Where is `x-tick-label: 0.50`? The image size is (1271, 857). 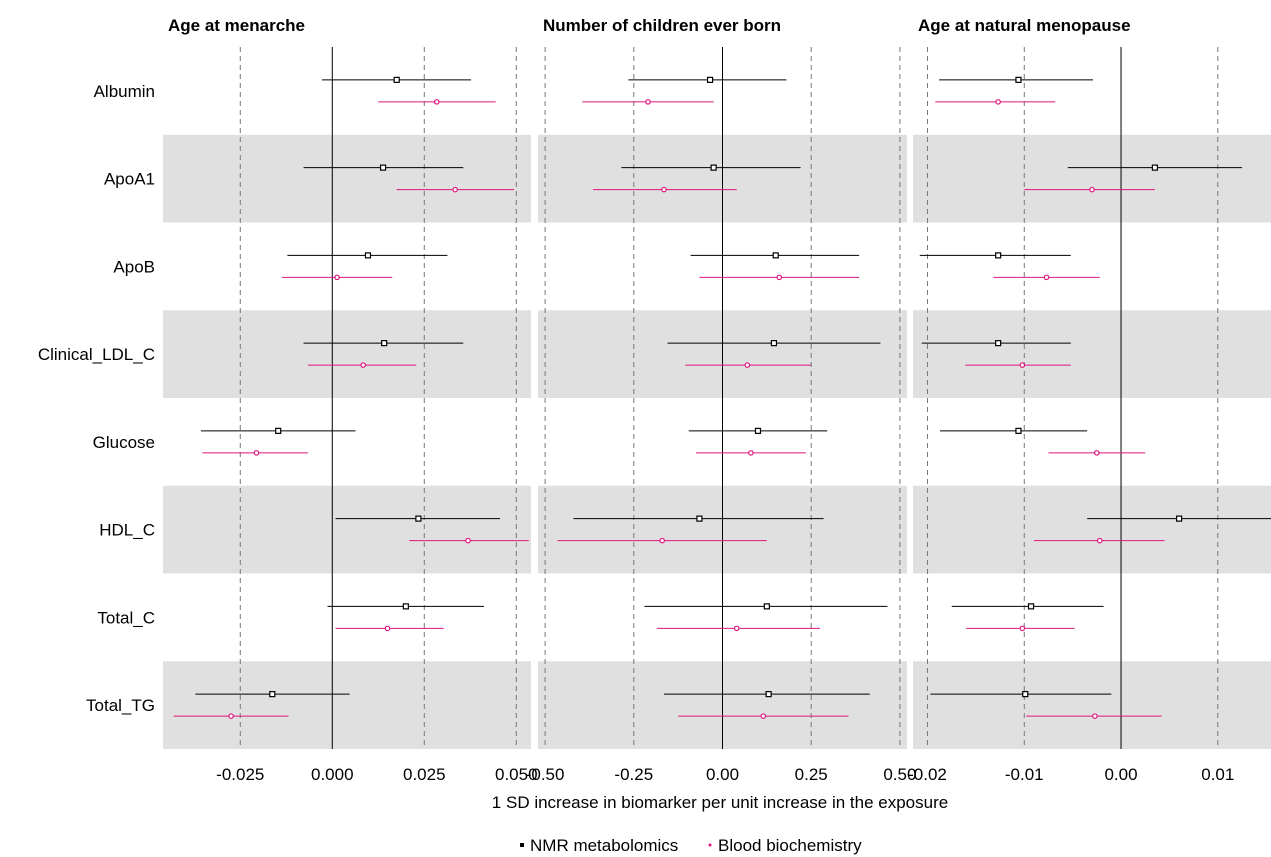 x-tick-label: 0.50 is located at coordinates (899, 774).